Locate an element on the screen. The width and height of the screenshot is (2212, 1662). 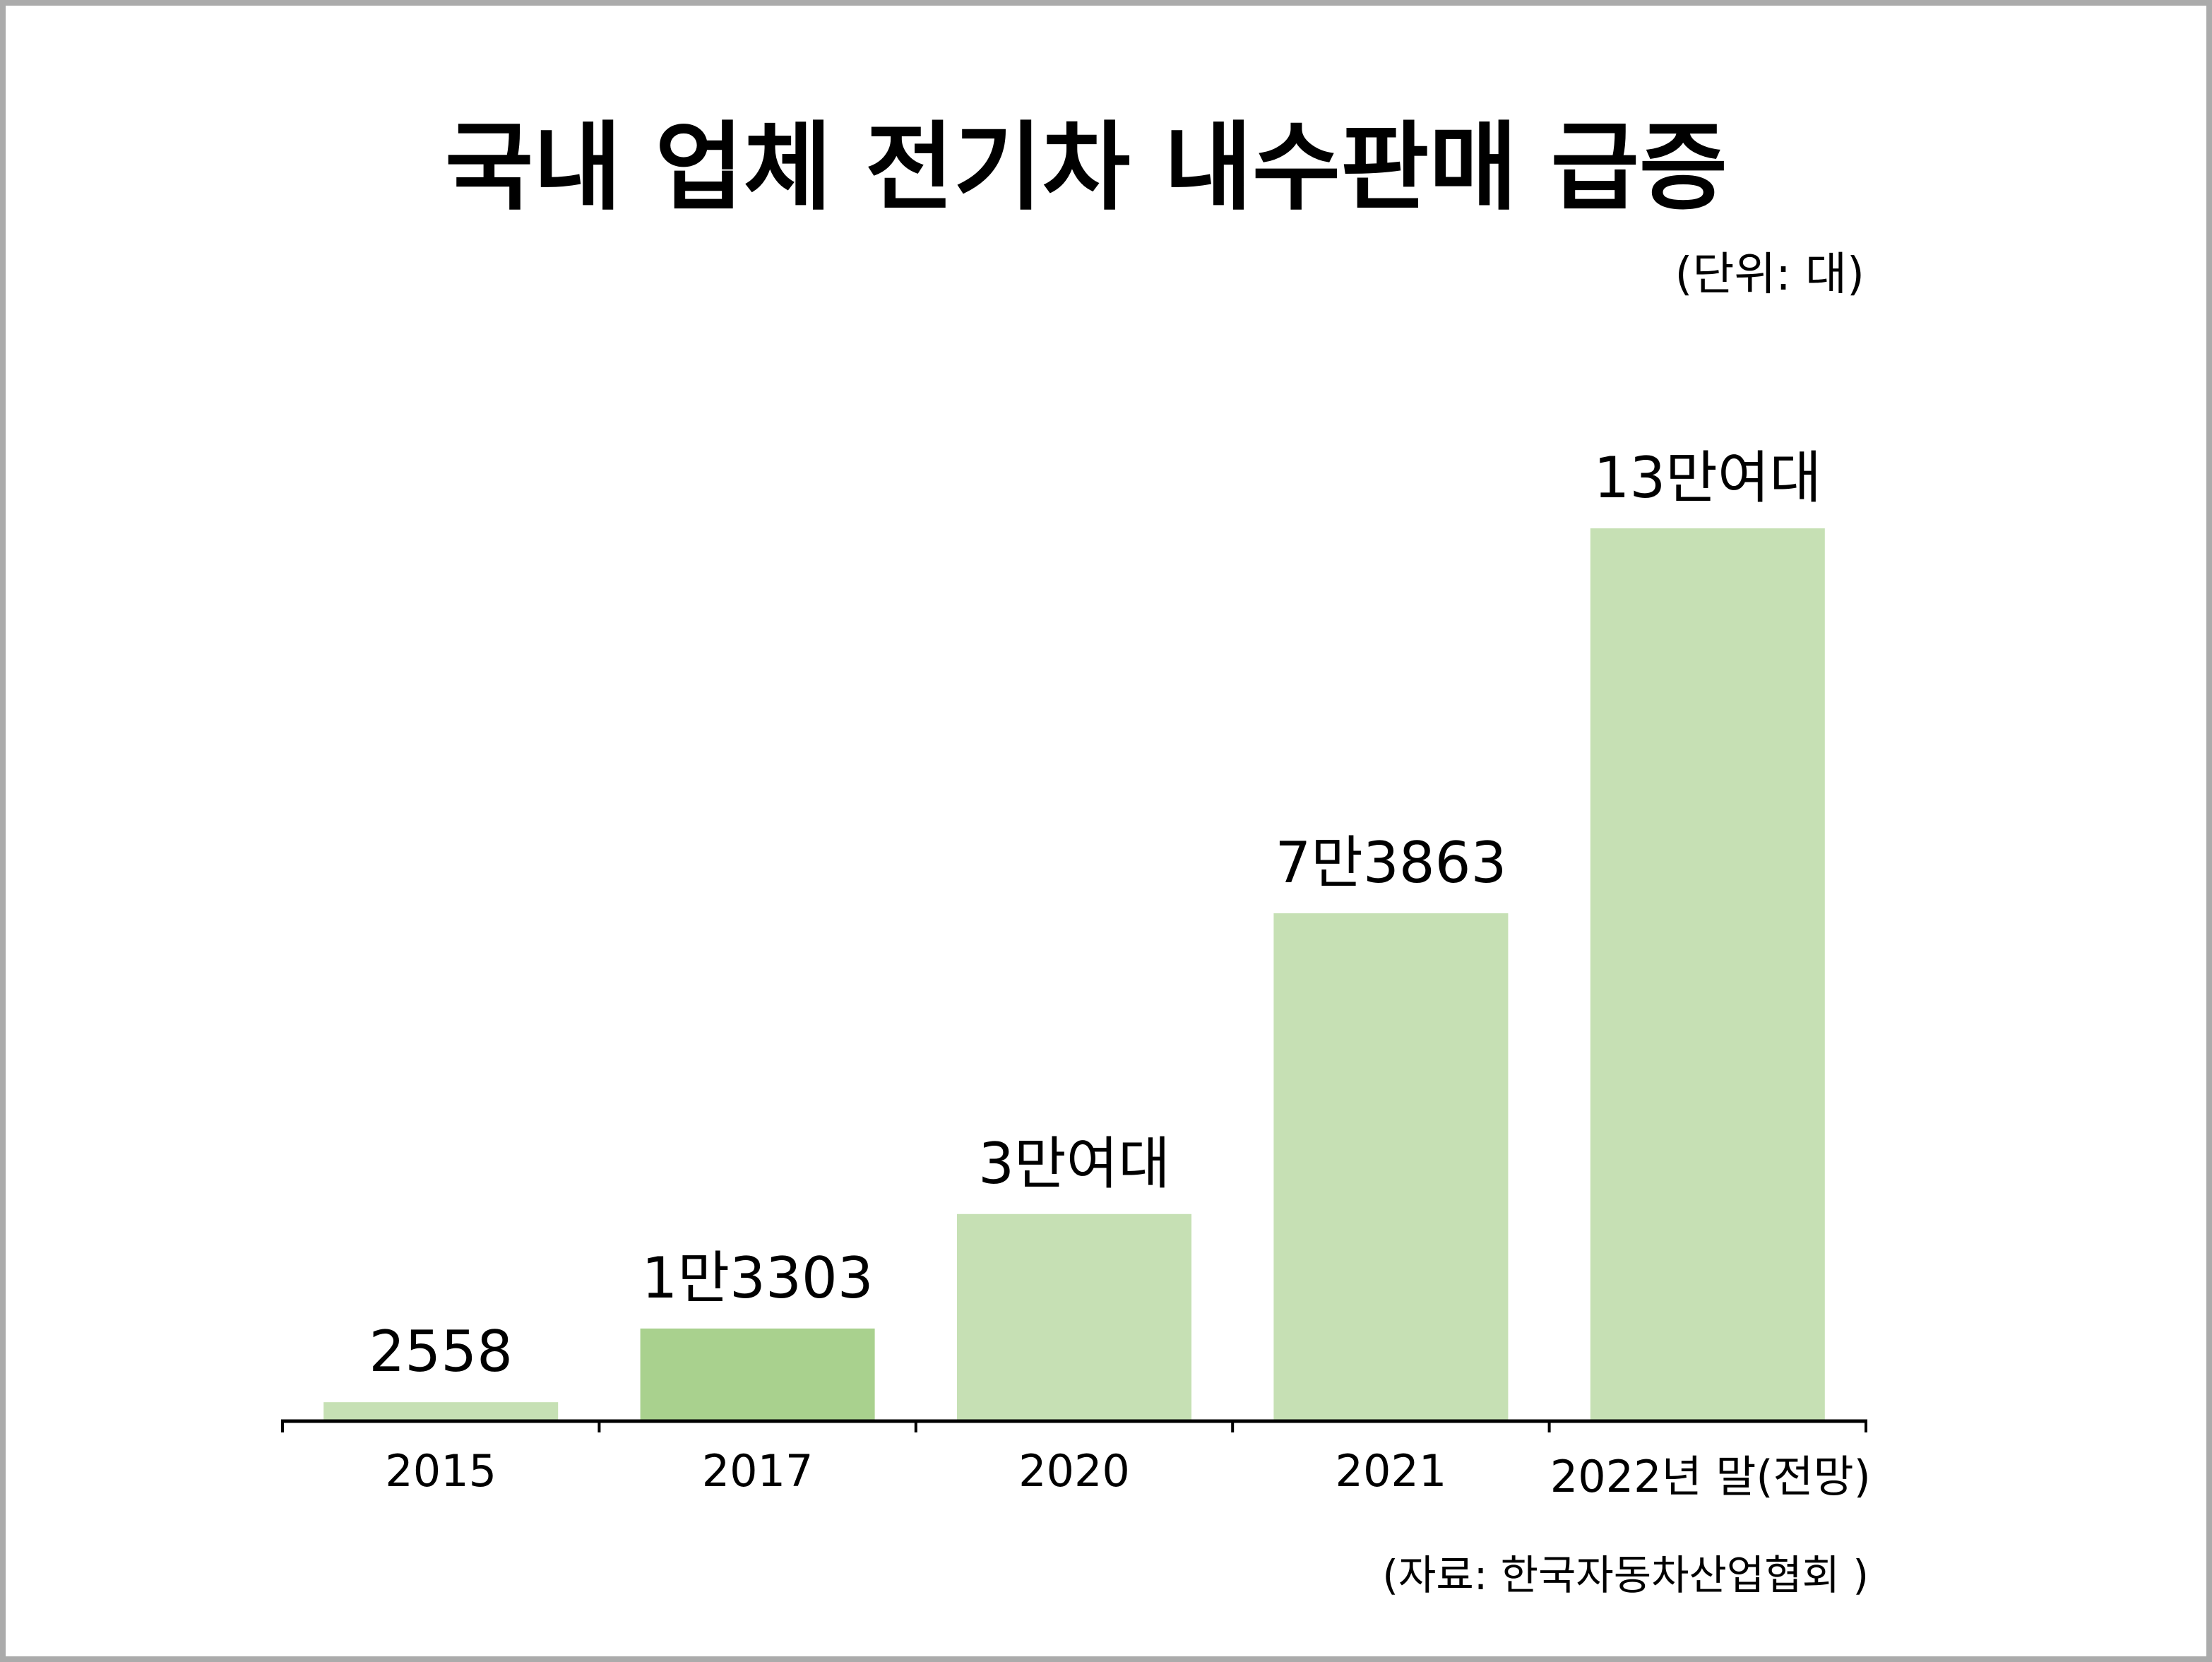
x-tick-label-4: 2022년 말(전망) is located at coordinates (1710, 1476).